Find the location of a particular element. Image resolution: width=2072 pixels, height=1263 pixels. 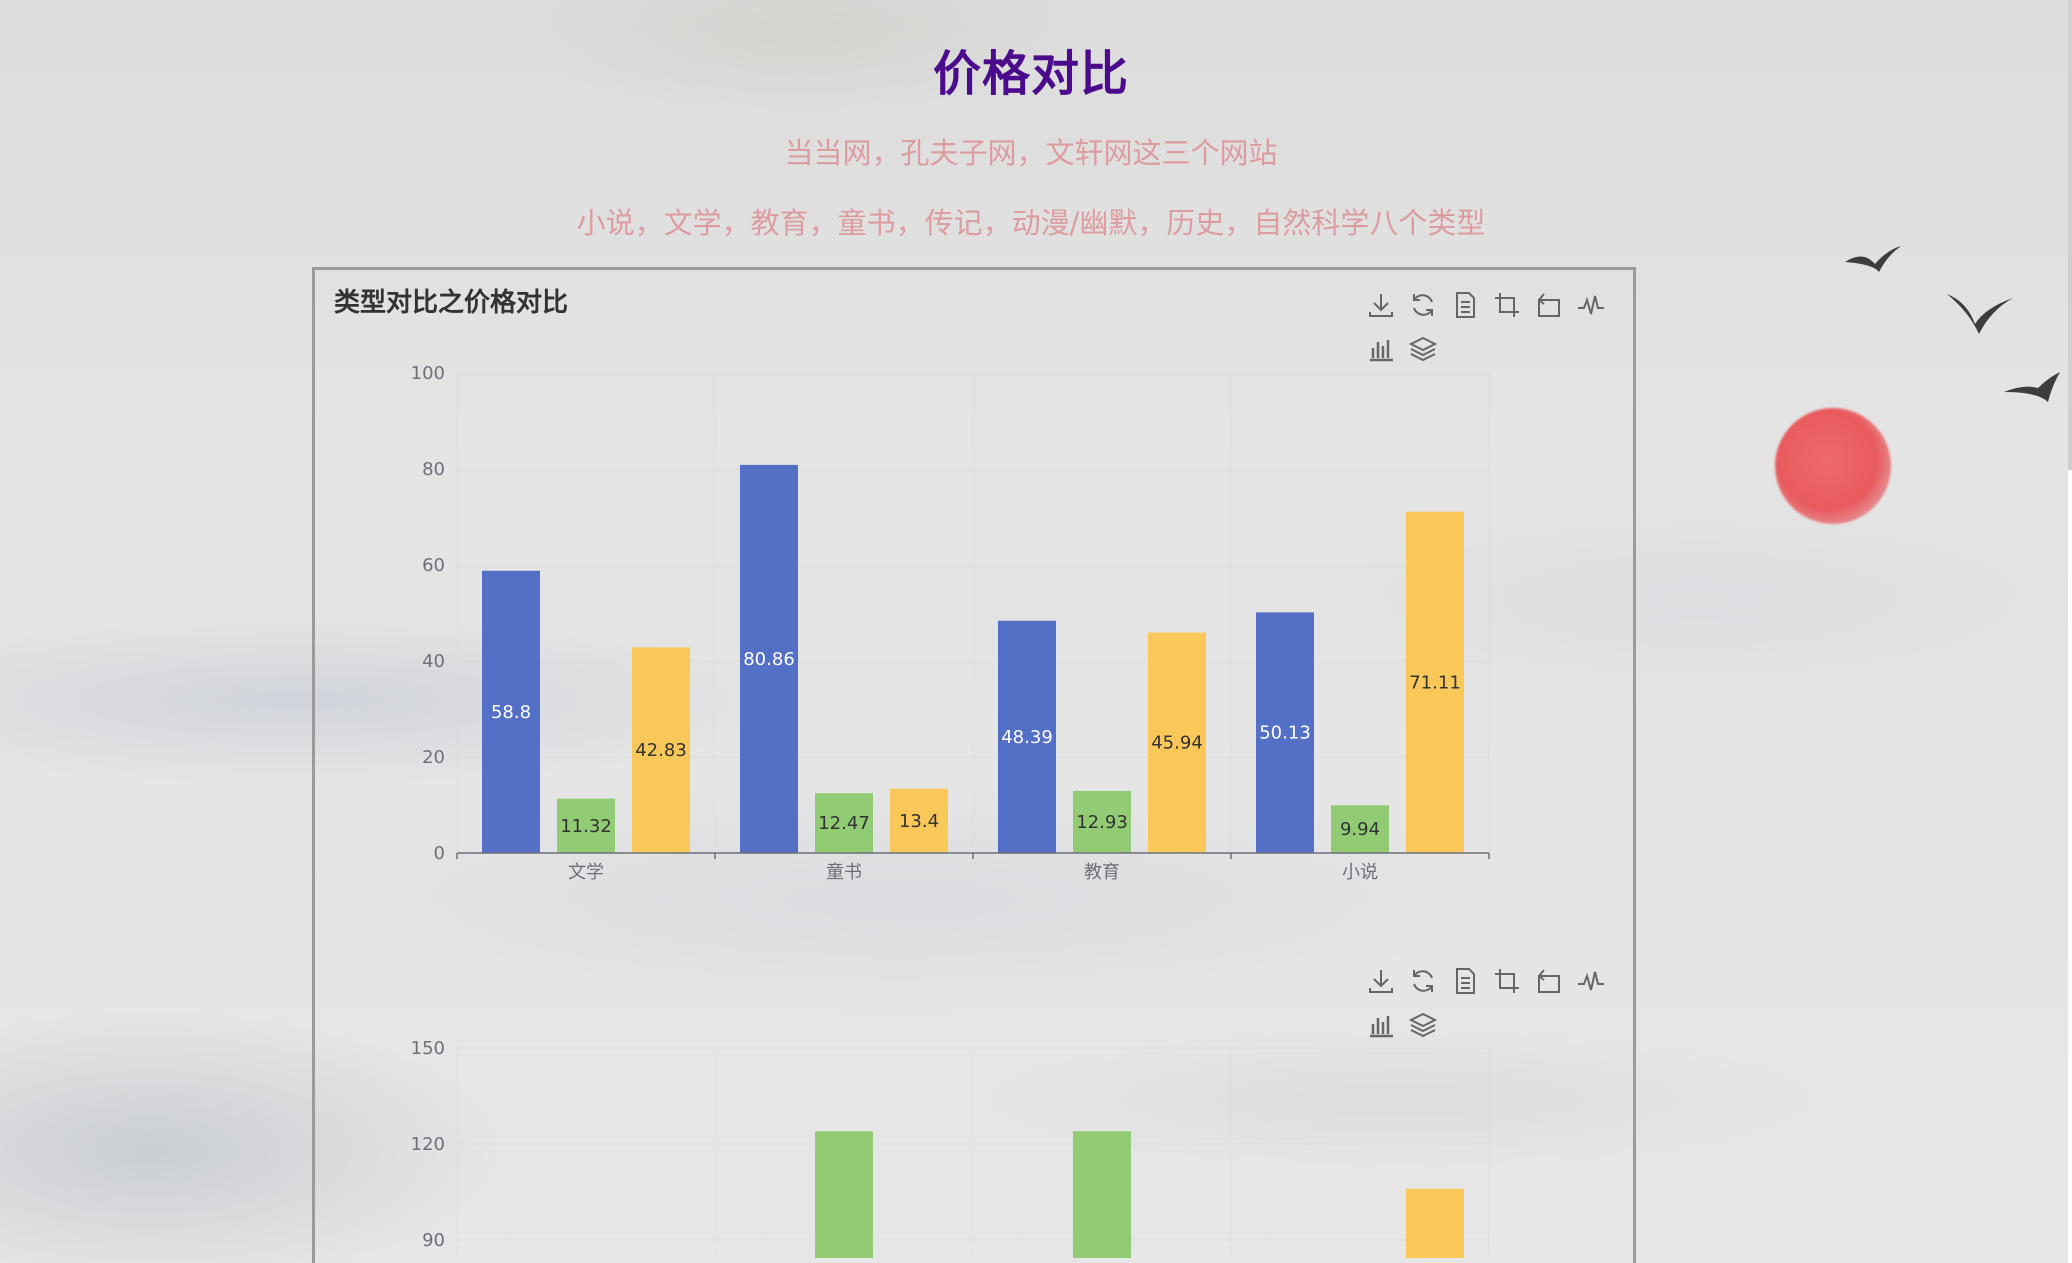

bar-data-label: 11.32 is located at coordinates (586, 826).